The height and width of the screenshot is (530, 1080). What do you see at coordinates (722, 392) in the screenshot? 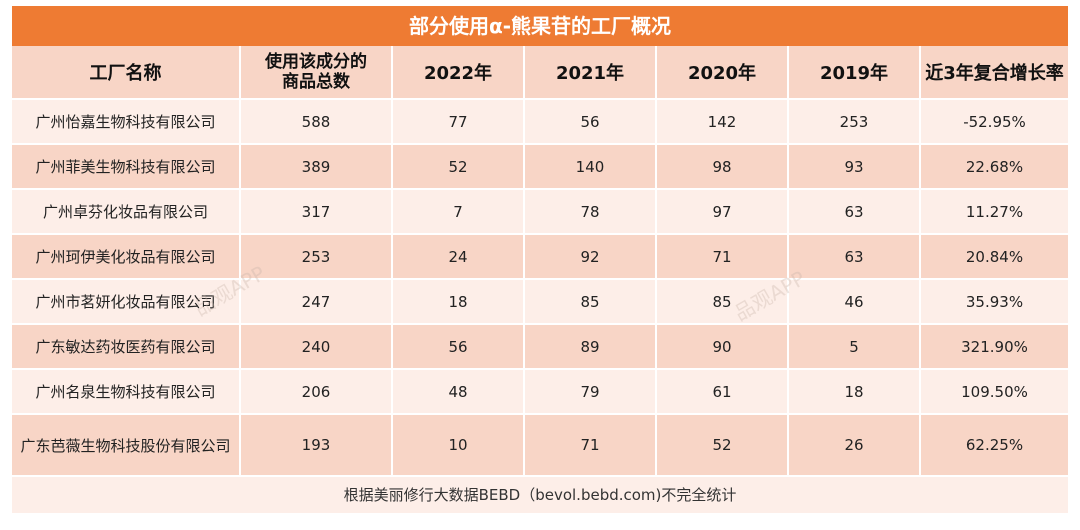
I see `cell-2020: 61` at bounding box center [722, 392].